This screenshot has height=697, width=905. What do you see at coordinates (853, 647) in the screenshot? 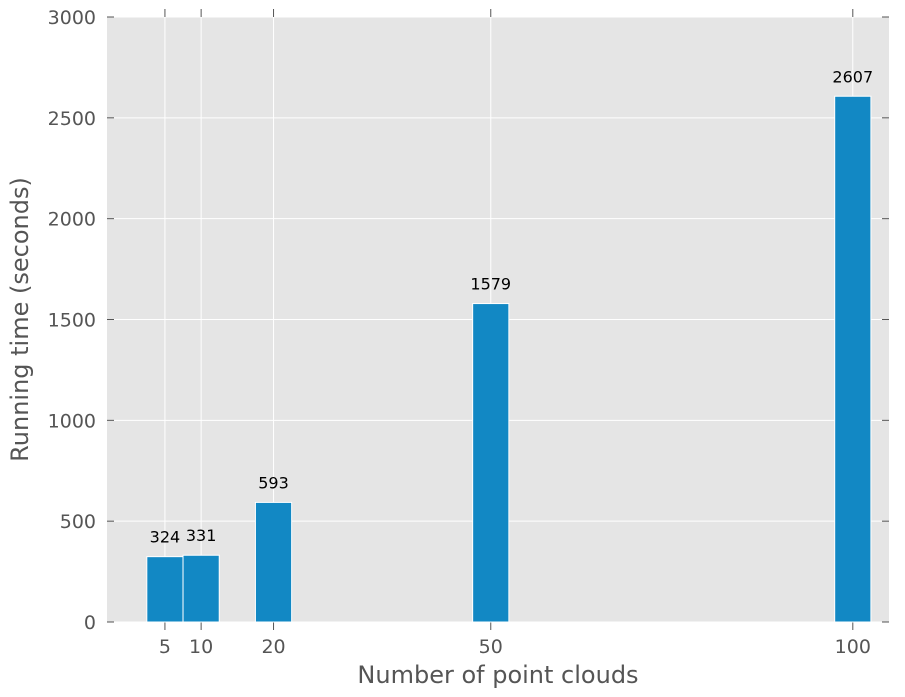
I see `x-tick-label: 100` at bounding box center [853, 647].